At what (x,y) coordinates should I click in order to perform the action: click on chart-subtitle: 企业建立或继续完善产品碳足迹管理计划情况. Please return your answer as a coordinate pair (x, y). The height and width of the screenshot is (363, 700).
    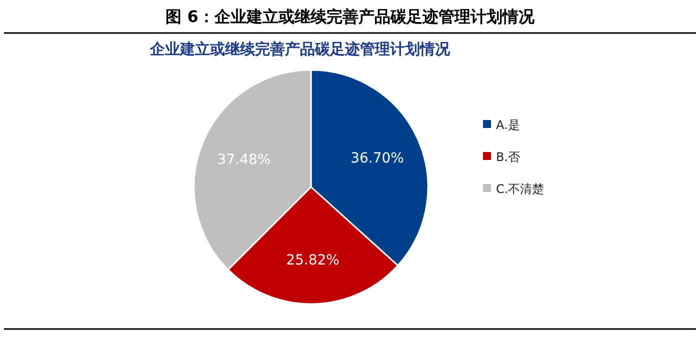
    Looking at the image, I should click on (300, 49).